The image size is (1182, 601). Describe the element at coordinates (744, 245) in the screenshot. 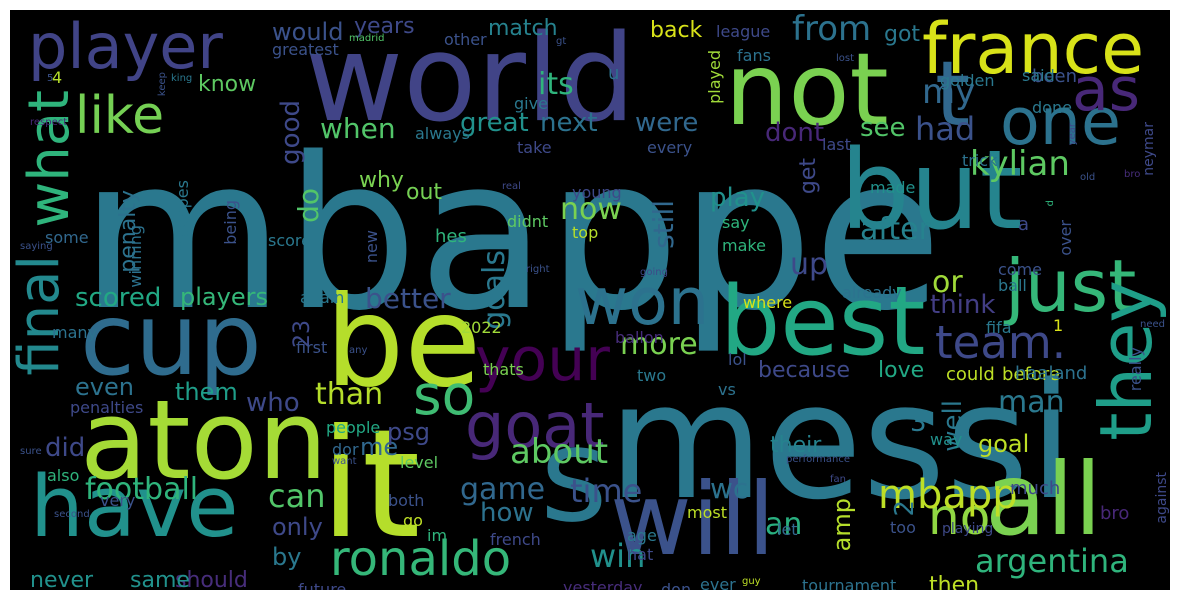

I see `cloud-word: make` at that location.